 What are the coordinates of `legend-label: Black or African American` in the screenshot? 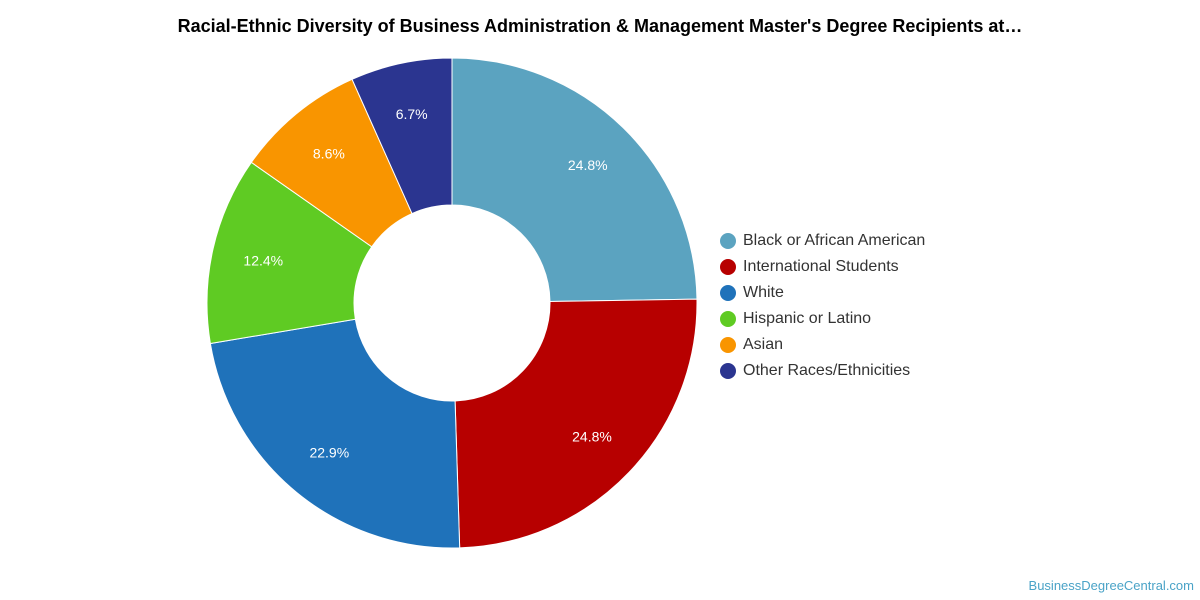 It's located at (834, 240).